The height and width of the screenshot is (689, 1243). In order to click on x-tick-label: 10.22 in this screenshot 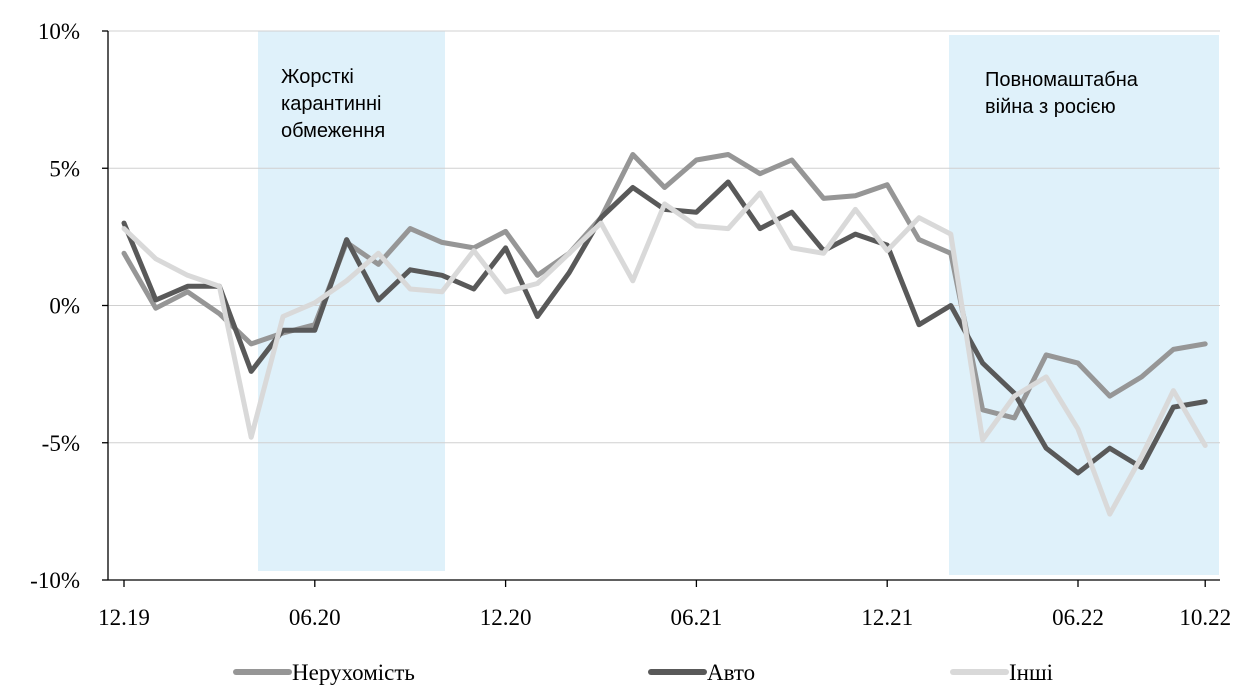, I will do `click(1205, 617)`.